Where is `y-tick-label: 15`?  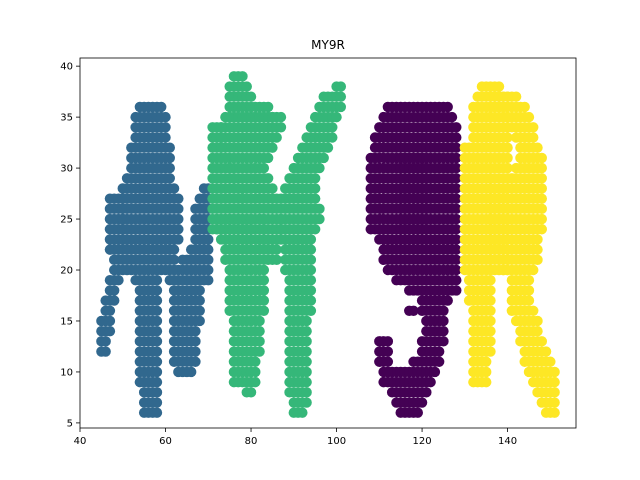
y-tick-label: 15 is located at coordinates (66, 321).